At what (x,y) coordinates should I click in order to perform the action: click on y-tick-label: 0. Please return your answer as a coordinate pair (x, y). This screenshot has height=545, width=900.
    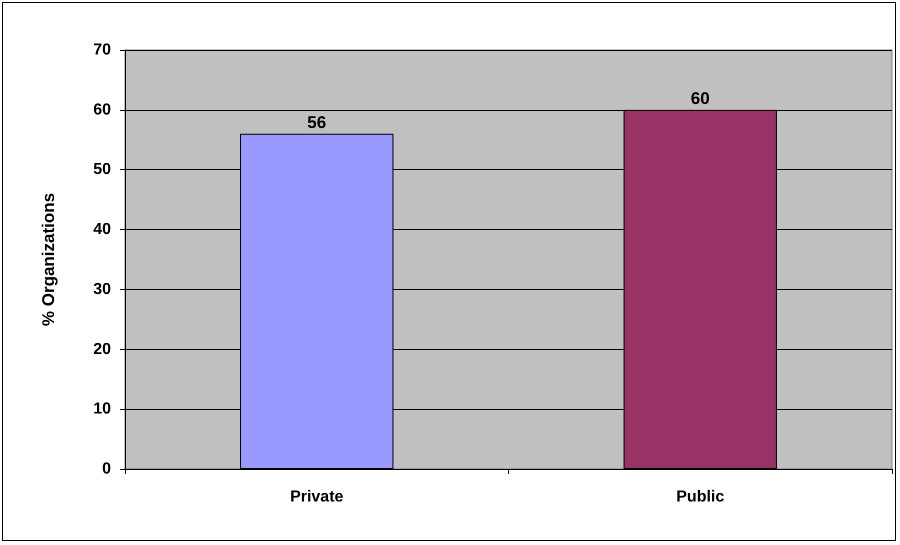
    Looking at the image, I should click on (107, 469).